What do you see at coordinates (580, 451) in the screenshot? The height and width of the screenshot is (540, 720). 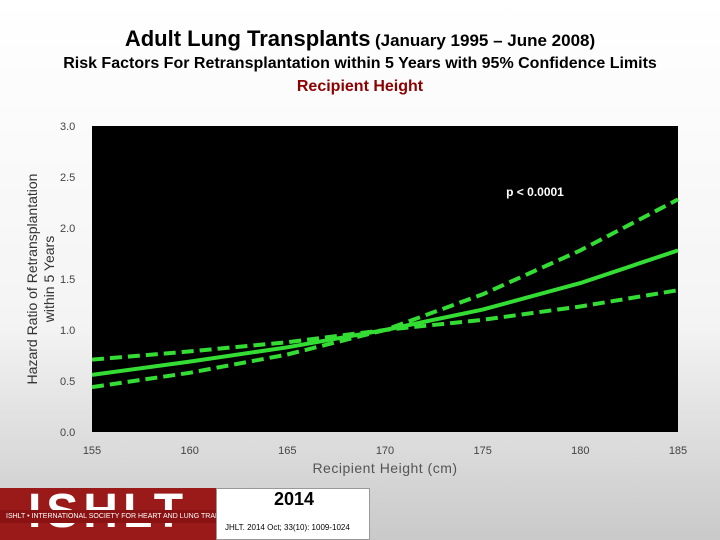 I see `x-tick-label: 180` at bounding box center [580, 451].